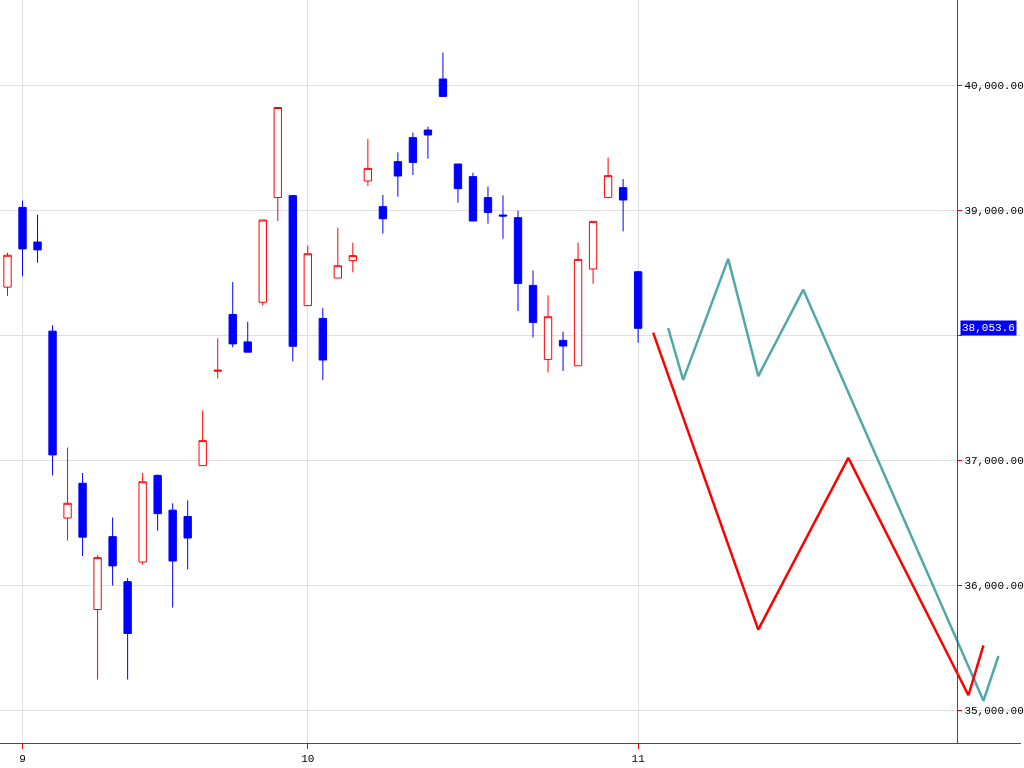  I want to click on y-tick-label: 39,000.00, so click(994, 210).